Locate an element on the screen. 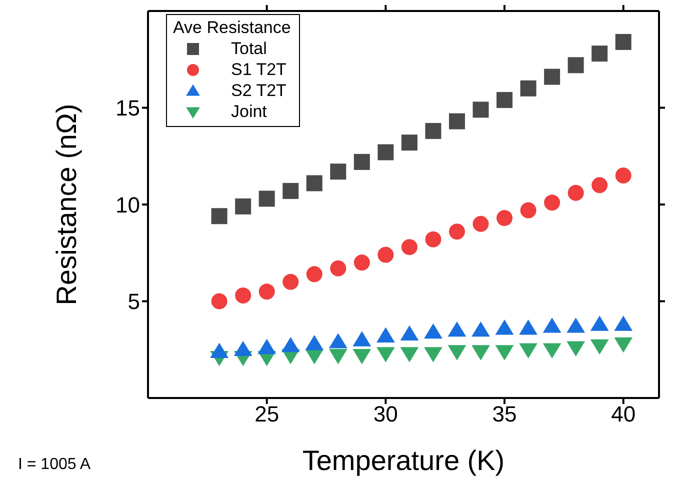  x-tick-label: 40 is located at coordinates (623, 414).